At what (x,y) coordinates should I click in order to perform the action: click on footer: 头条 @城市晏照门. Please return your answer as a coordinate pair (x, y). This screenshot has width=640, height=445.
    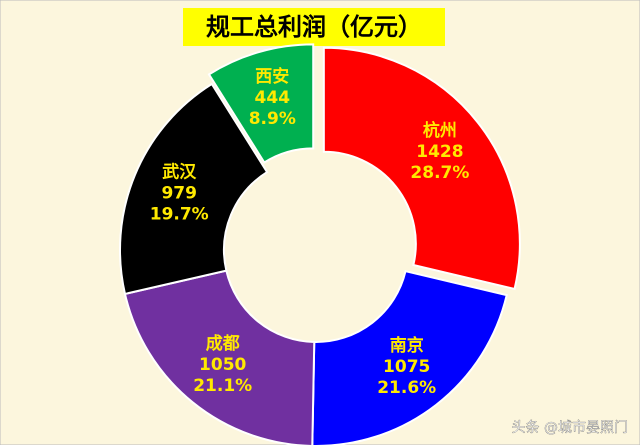
    Looking at the image, I should click on (570, 427).